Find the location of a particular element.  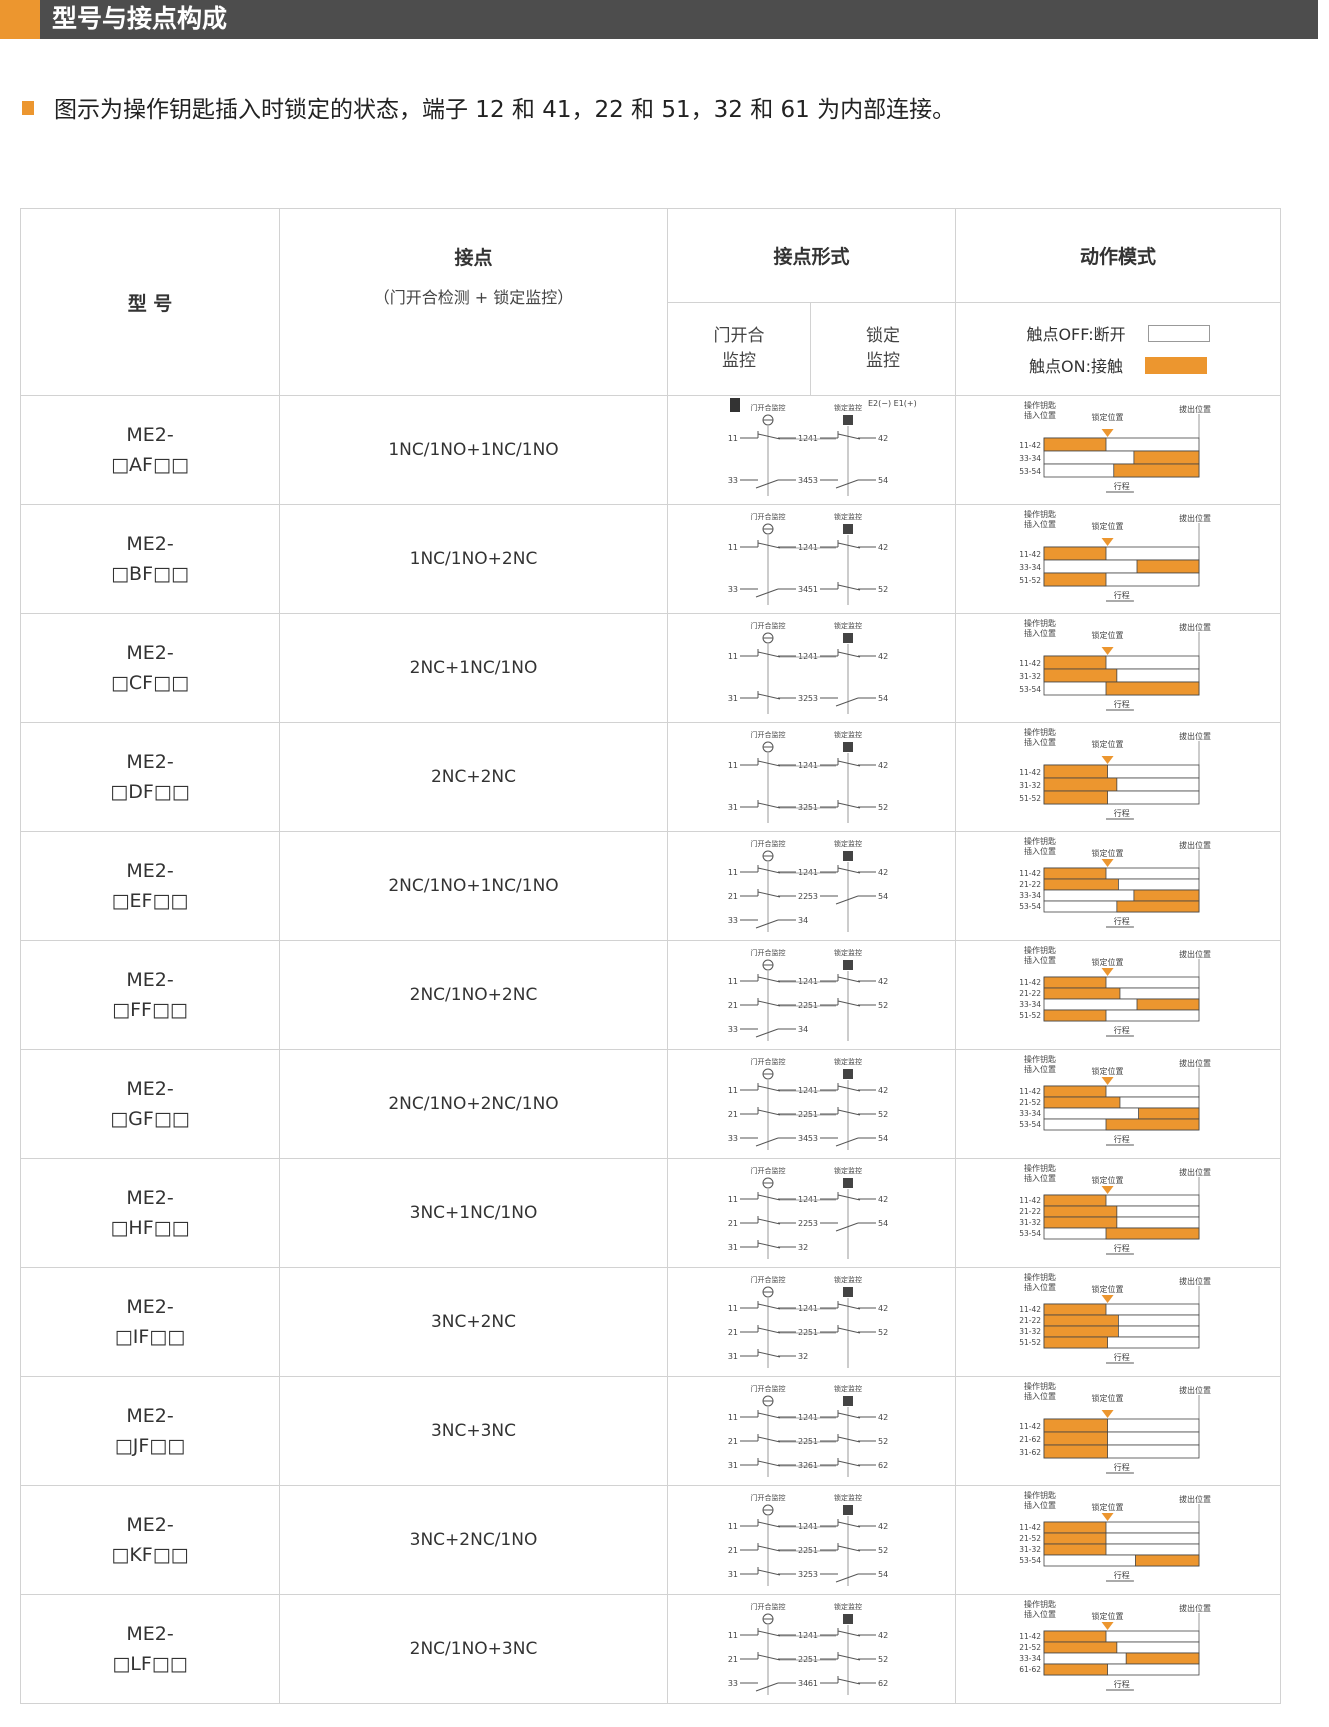

action-mode-cell: 操作钥匙 插入位置 锁定位置 拔出位置 11-42 33-34 51-52 行程 is located at coordinates (1118, 559).